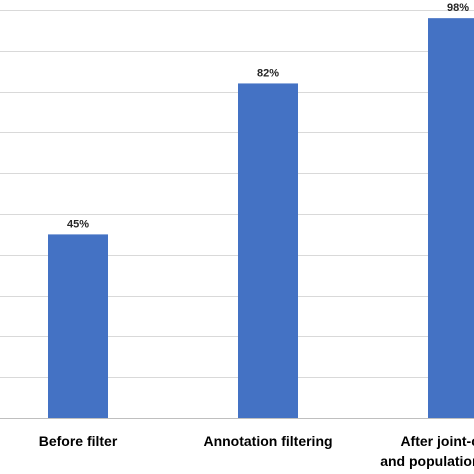 The image size is (474, 474). I want to click on category-label-1-line-1: Before filter, so click(78, 441).